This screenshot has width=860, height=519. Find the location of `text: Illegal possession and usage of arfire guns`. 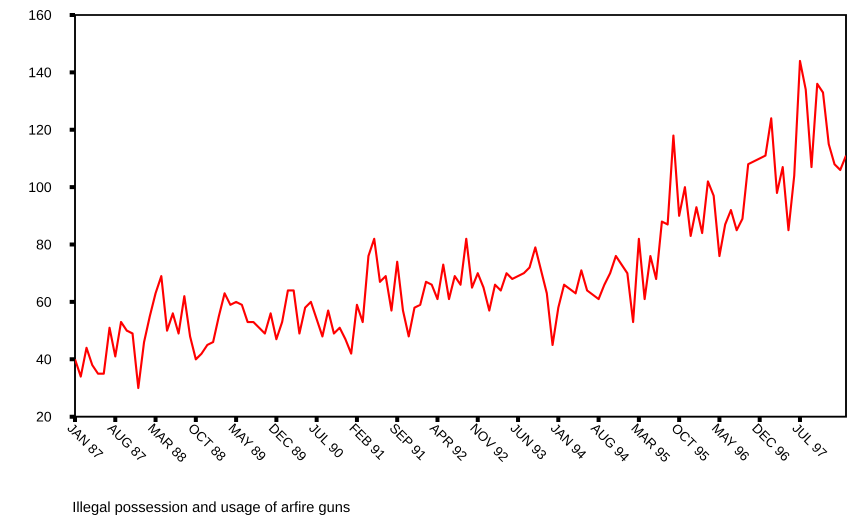

text: Illegal possession and usage of arfire guns is located at coordinates (212, 508).